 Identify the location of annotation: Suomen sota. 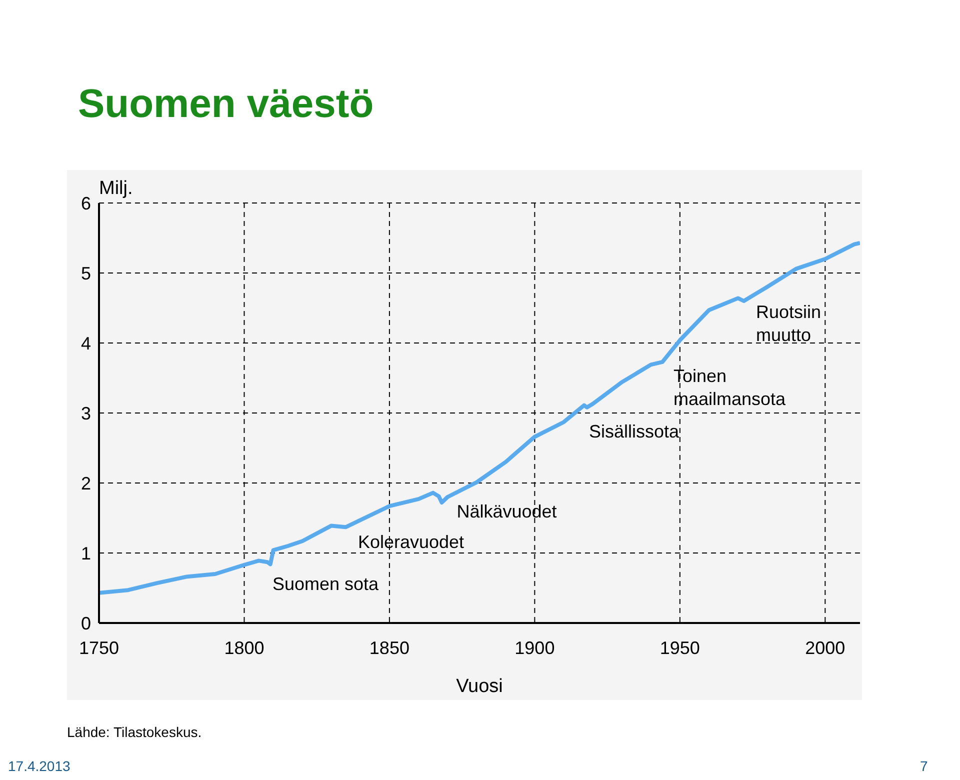
(326, 584).